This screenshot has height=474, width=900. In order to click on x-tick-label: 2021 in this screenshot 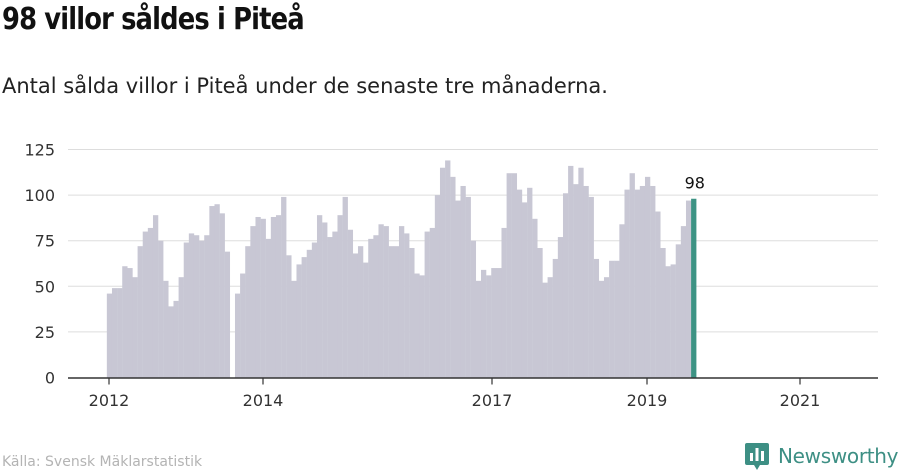, I will do `click(800, 400)`.